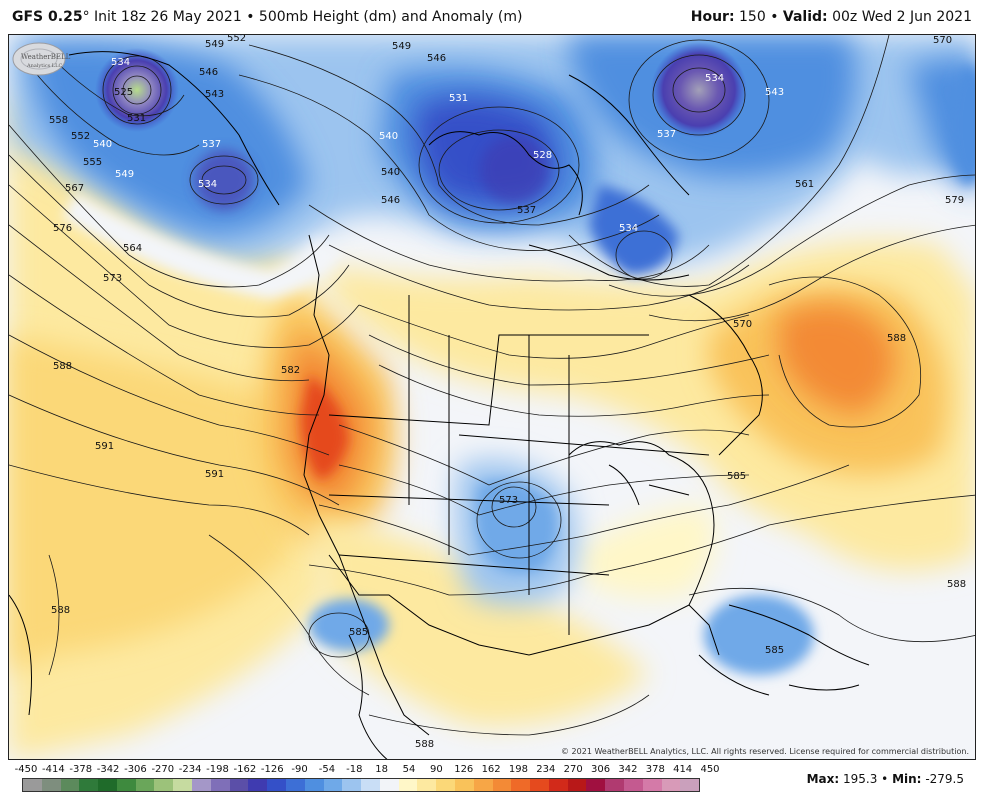 The image size is (984, 808). Describe the element at coordinates (752, 17) in the screenshot. I see `hour-value: 150` at that location.